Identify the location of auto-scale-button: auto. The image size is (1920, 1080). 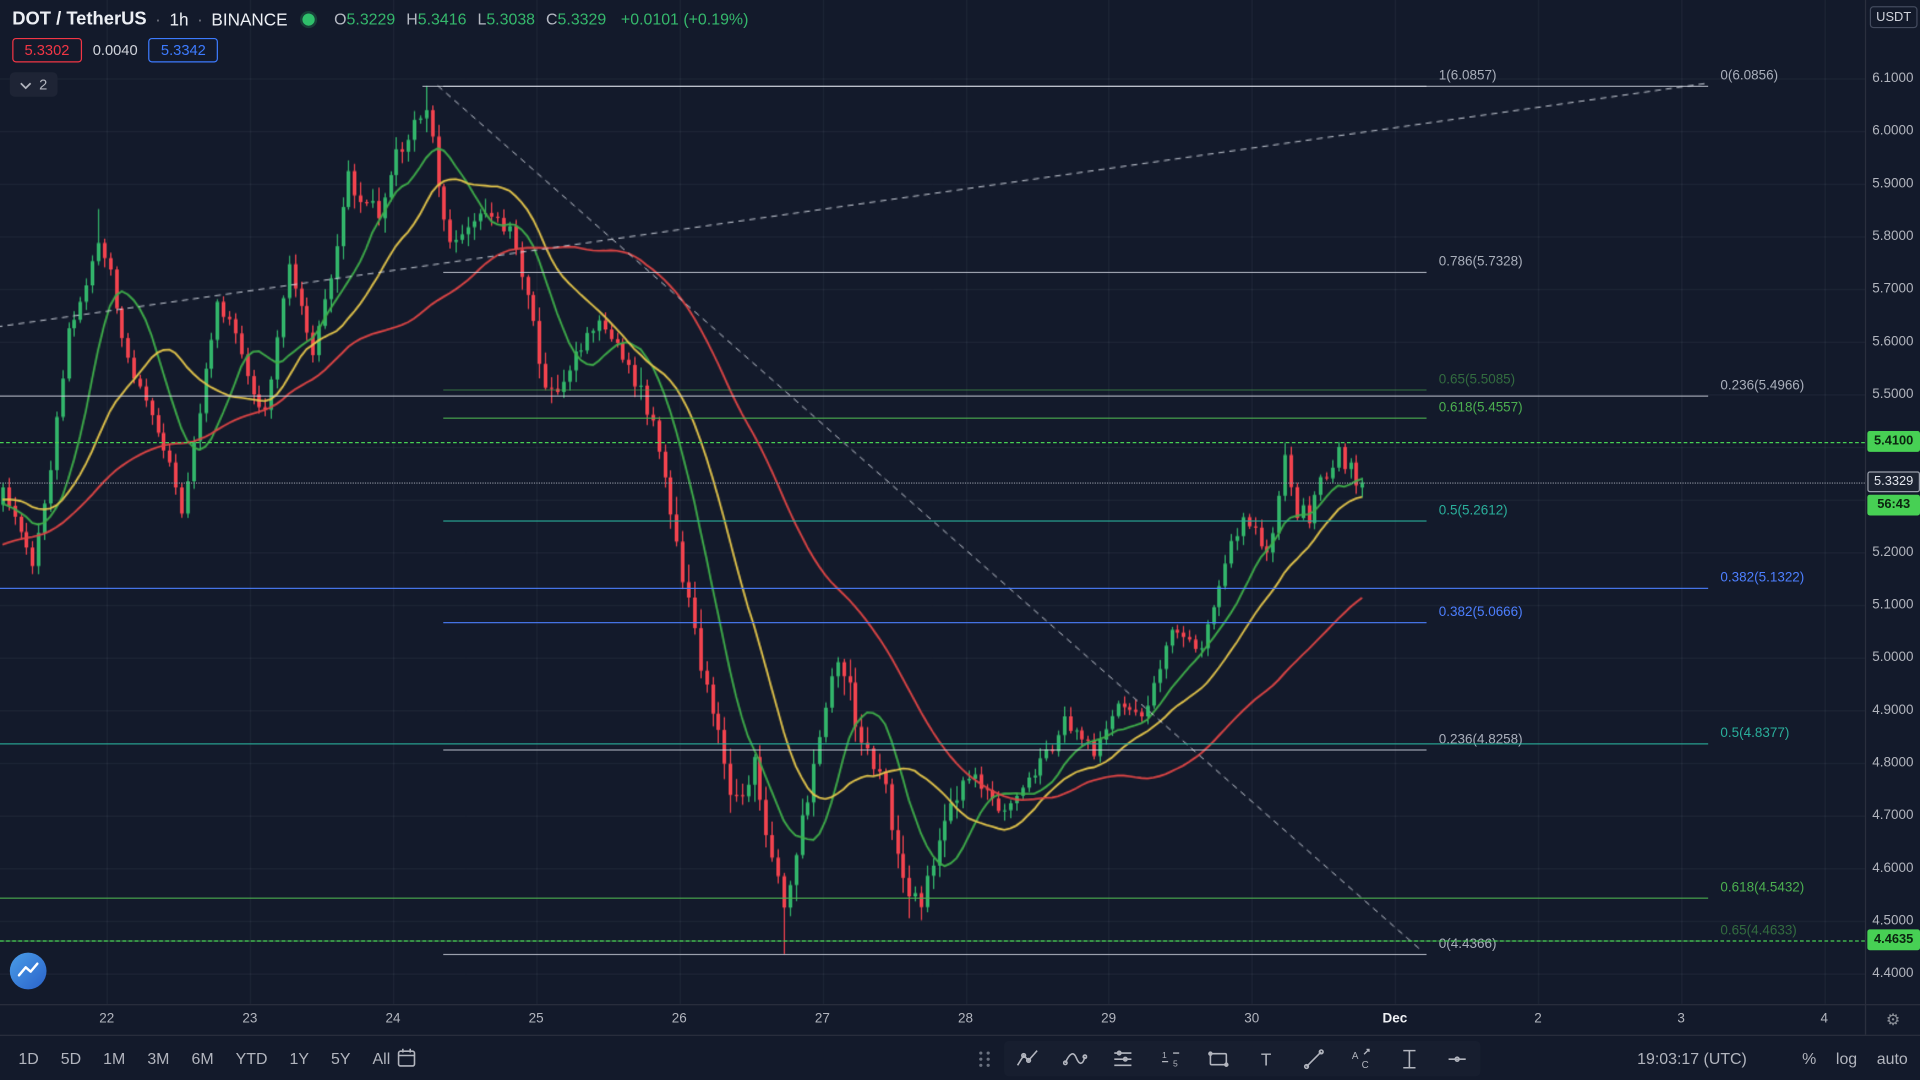
(1892, 1058).